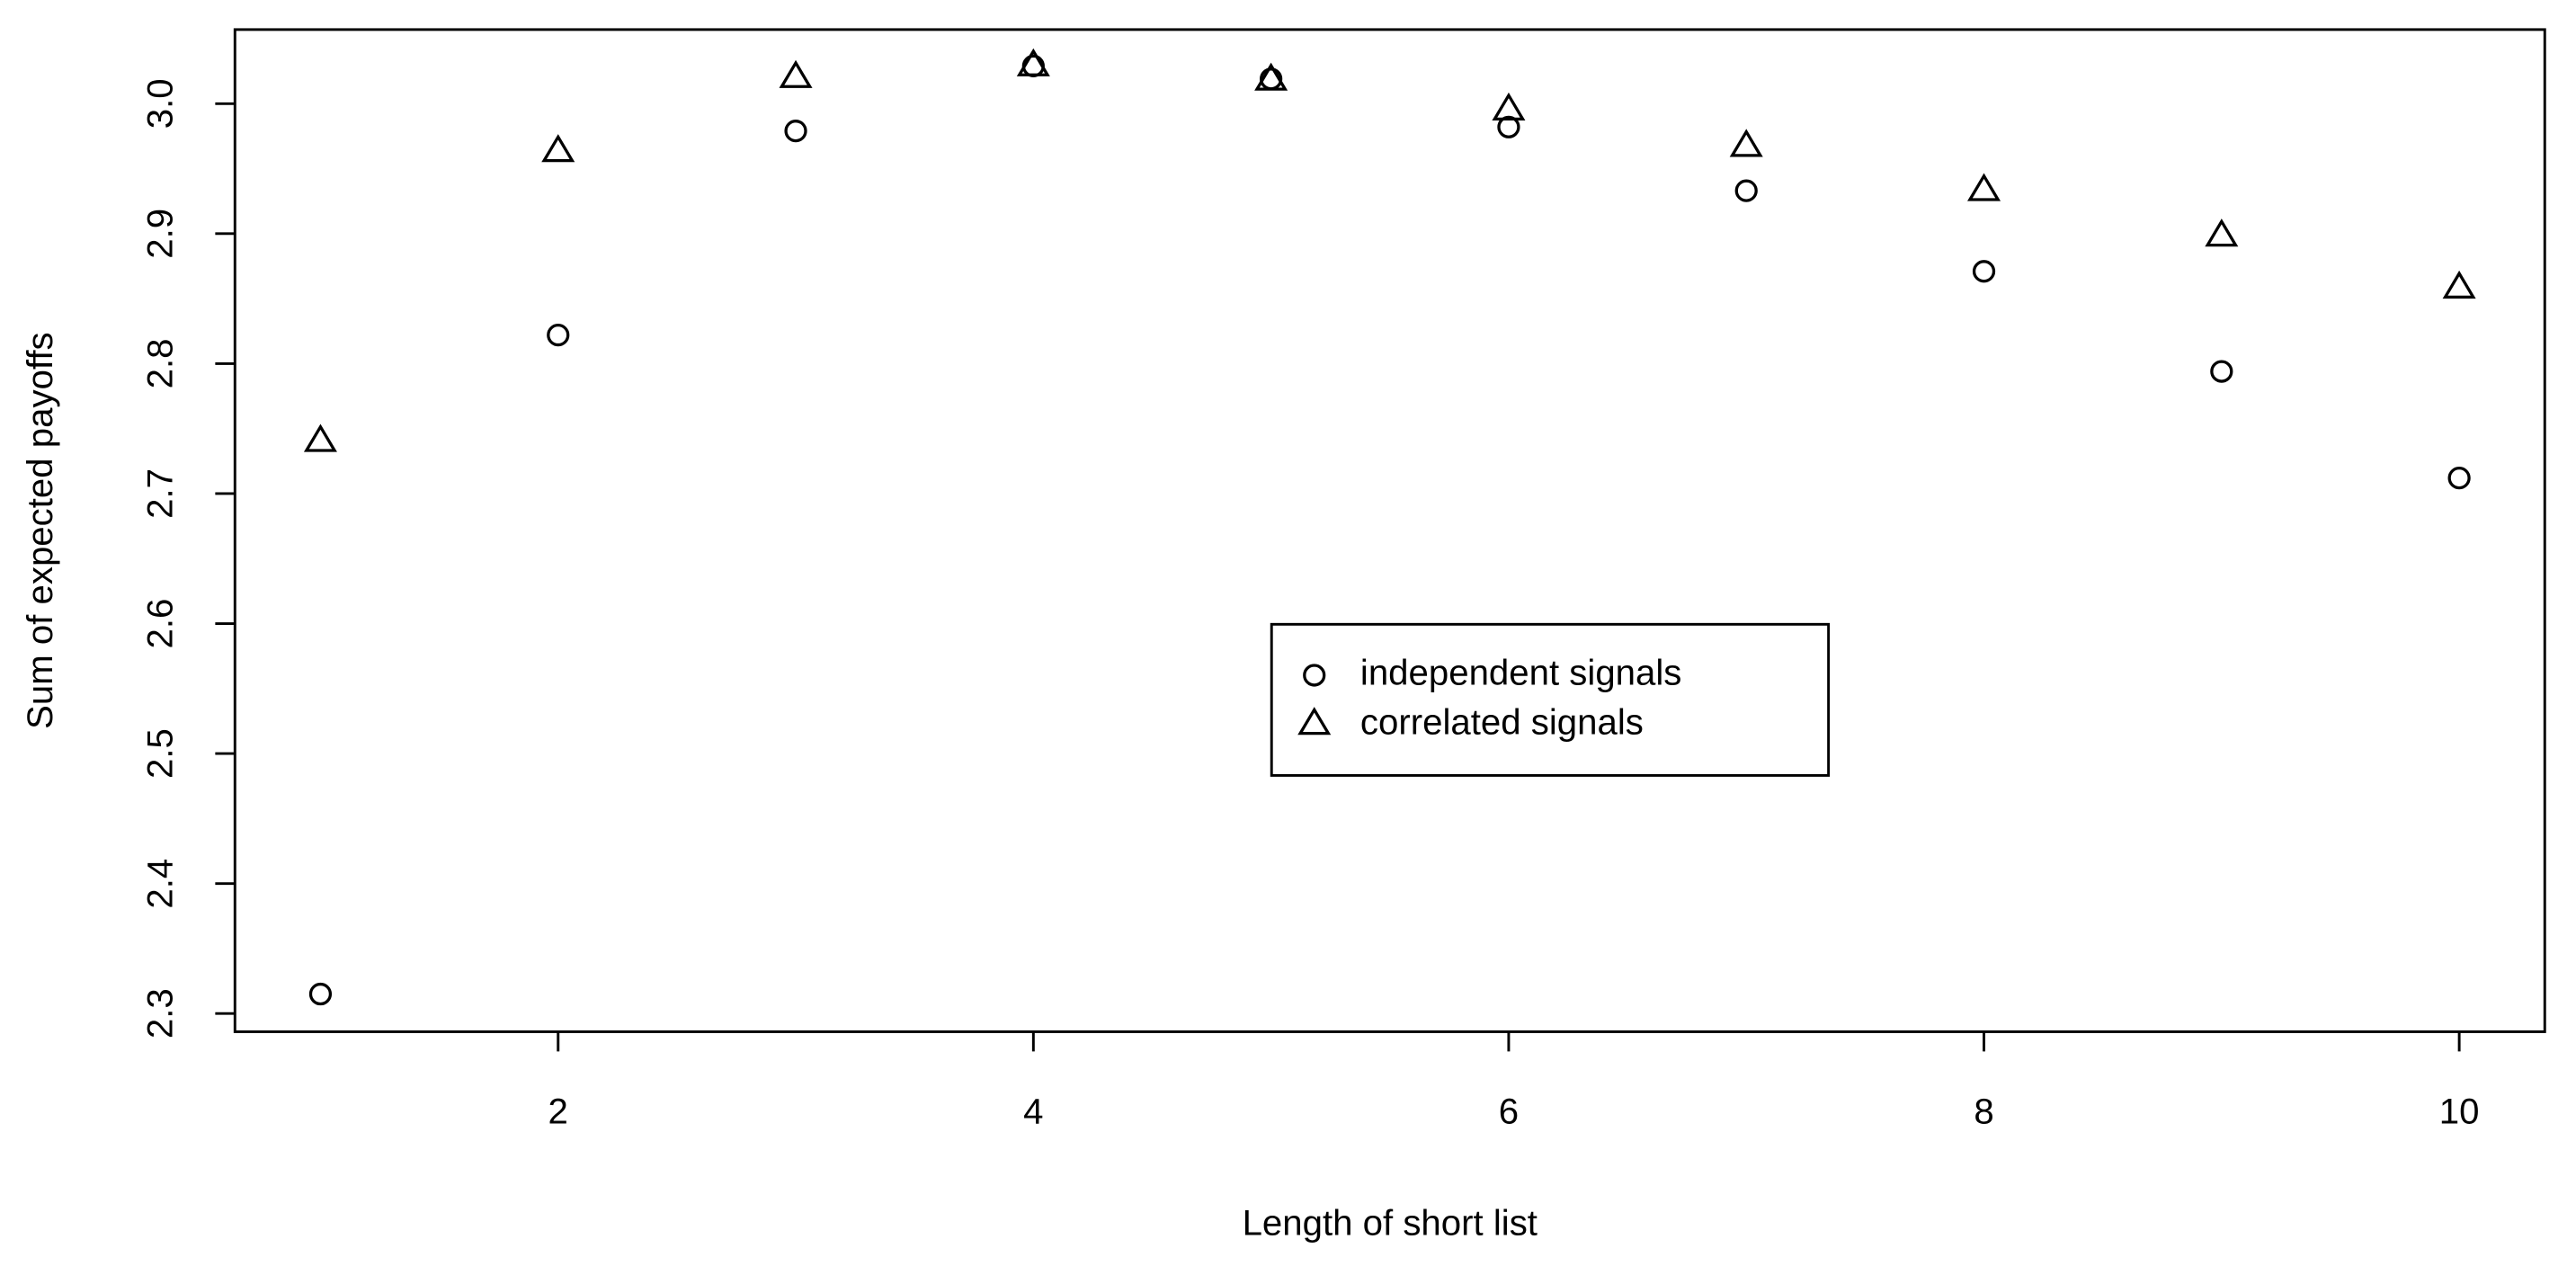  I want to click on x-tick-label: 4, so click(1033, 1111).